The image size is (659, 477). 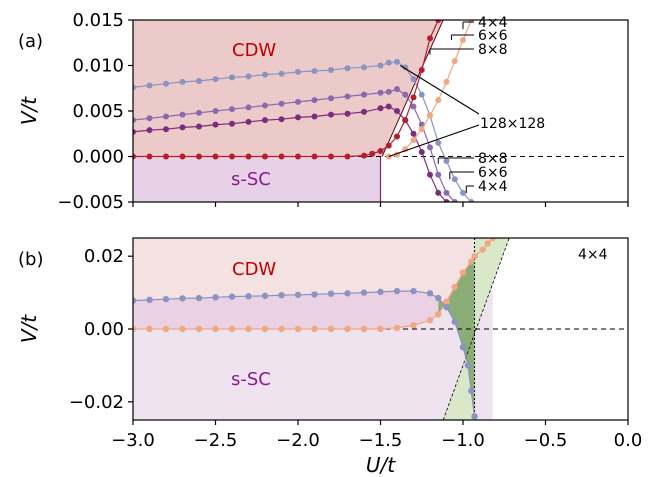 What do you see at coordinates (98, 111) in the screenshot?
I see `y-tick-label: 0.005` at bounding box center [98, 111].